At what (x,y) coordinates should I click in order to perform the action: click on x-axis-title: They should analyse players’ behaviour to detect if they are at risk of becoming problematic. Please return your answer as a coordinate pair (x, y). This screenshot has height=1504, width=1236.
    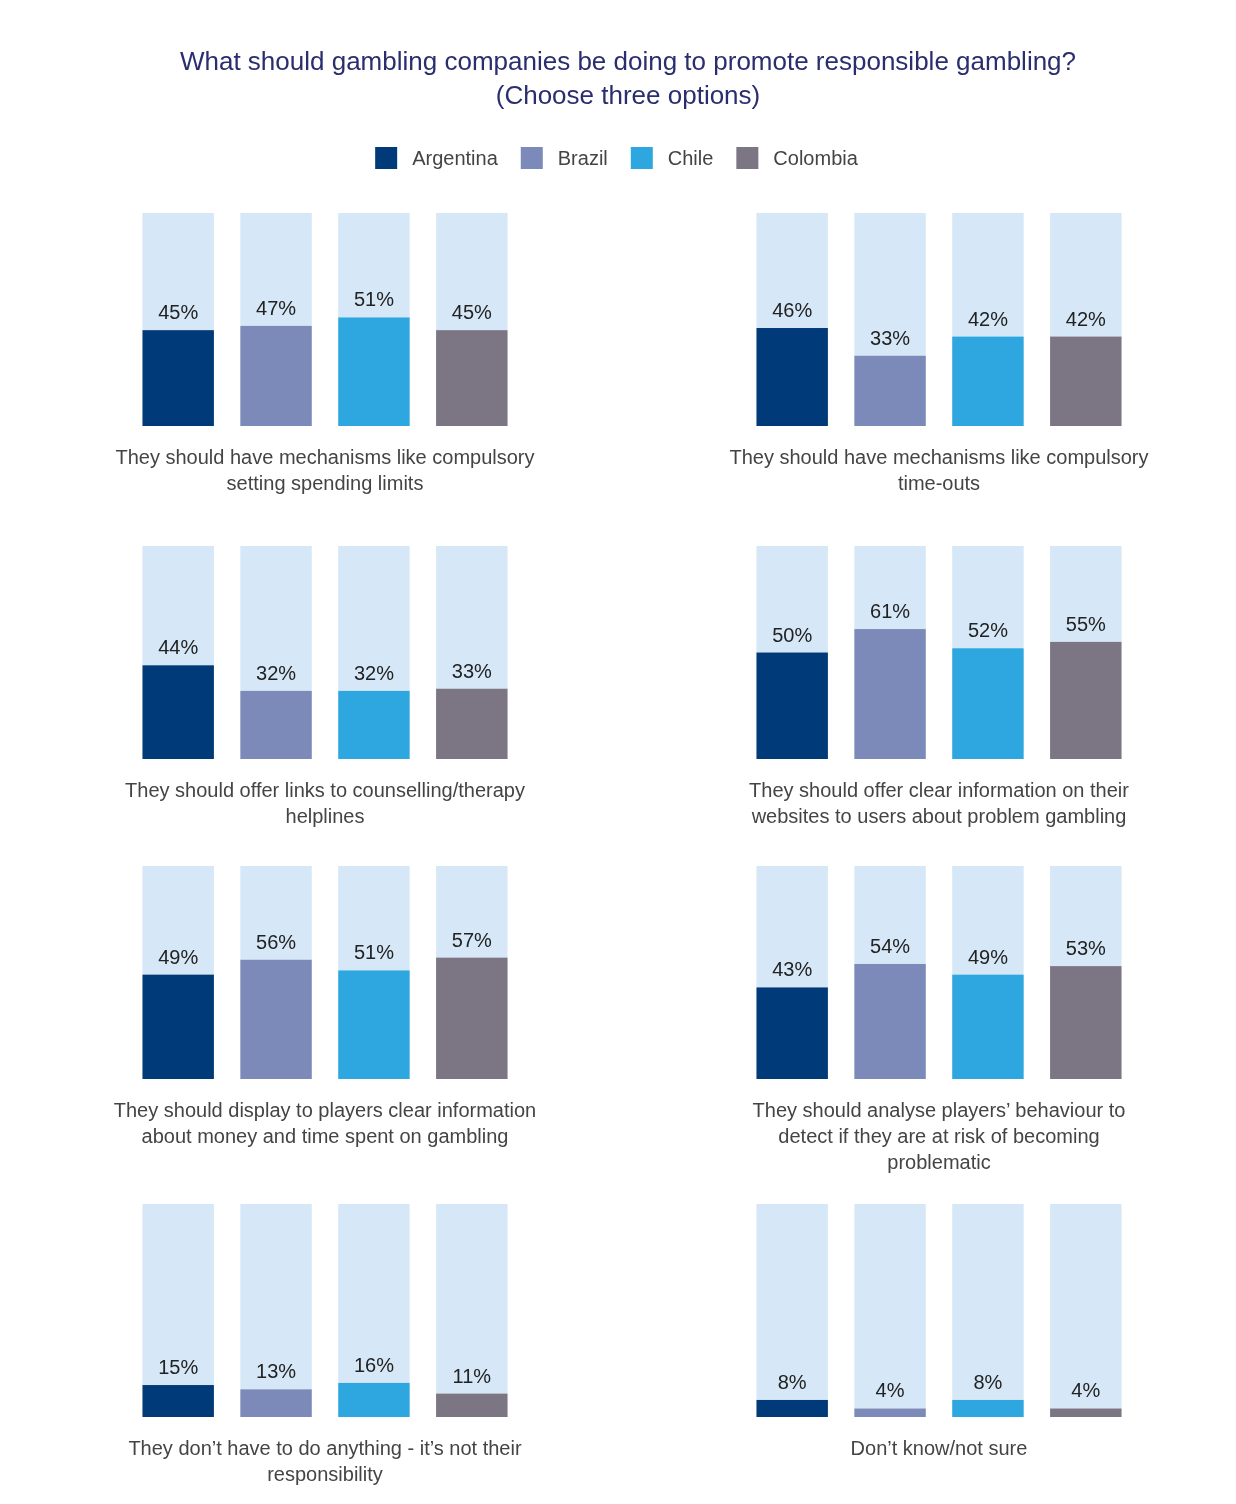
    Looking at the image, I should click on (939, 1136).